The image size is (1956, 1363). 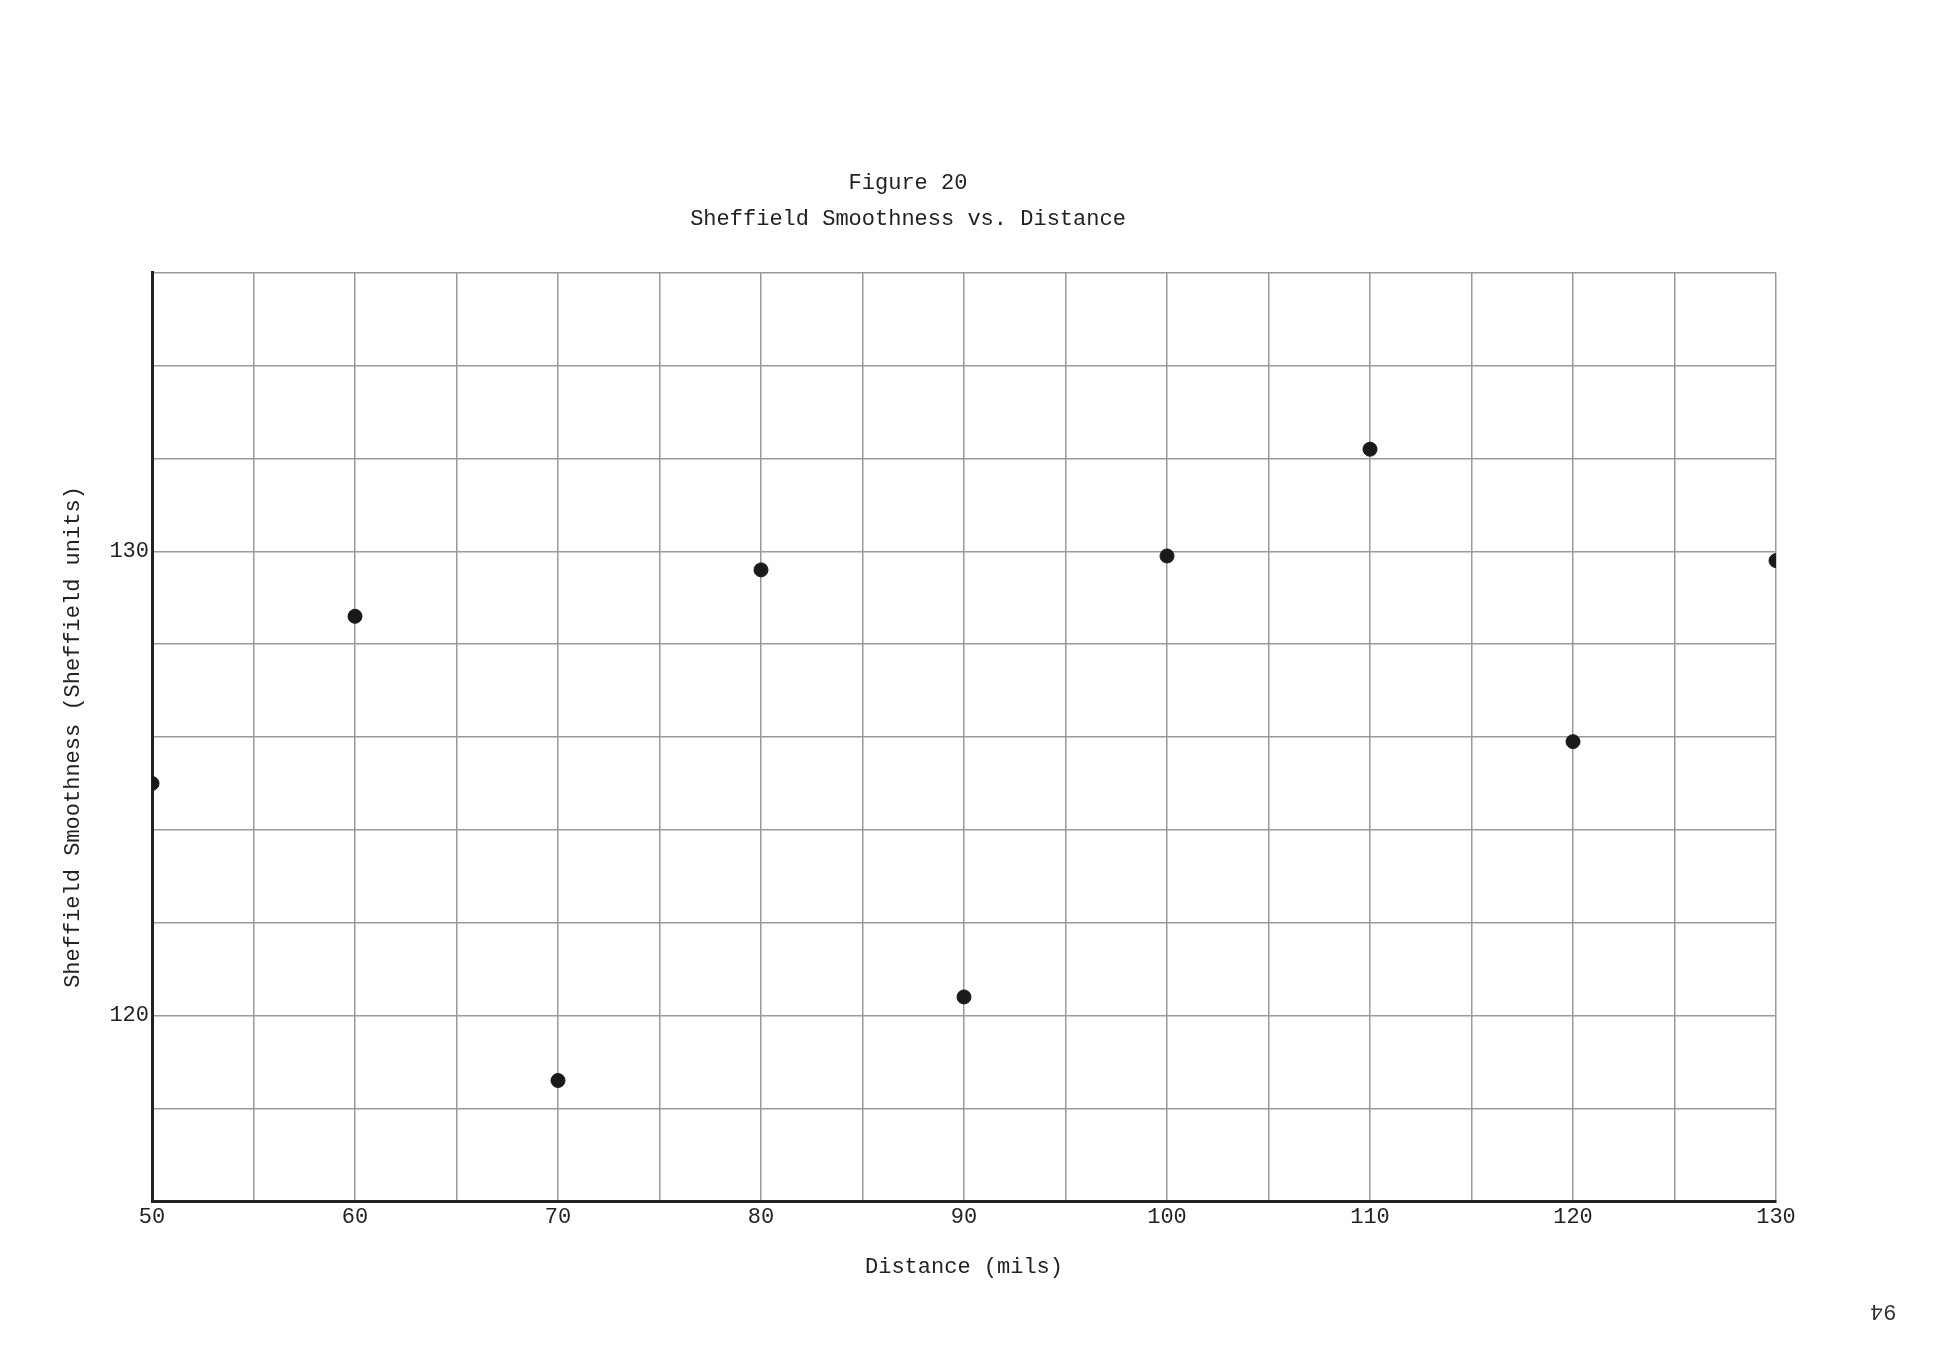 I want to click on x-tick-label: 130, so click(x=1776, y=1218).